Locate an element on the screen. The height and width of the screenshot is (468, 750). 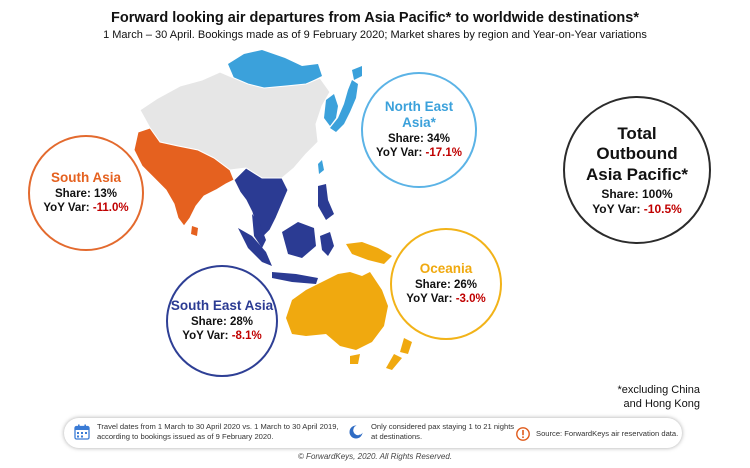
bubble-oceania: Oceania Share: 26% YoY Var: -3.0% is located at coordinates (446, 284).